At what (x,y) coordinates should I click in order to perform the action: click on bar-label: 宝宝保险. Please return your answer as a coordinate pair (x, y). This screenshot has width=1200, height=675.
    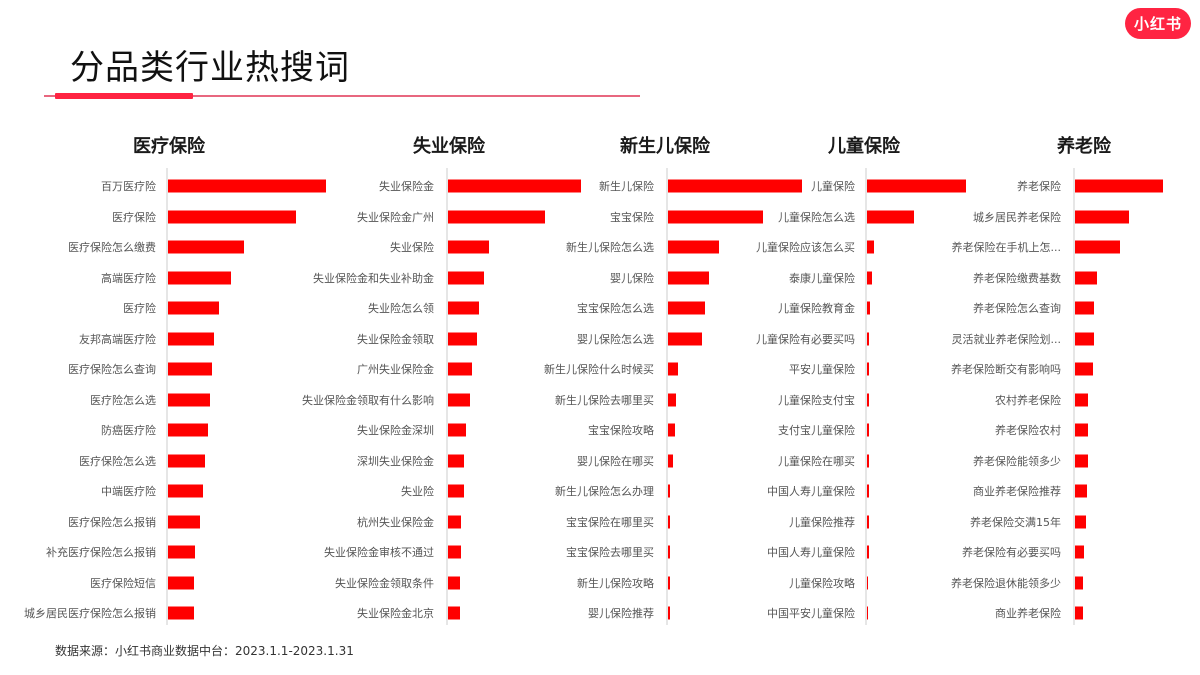
    Looking at the image, I should click on (632, 217).